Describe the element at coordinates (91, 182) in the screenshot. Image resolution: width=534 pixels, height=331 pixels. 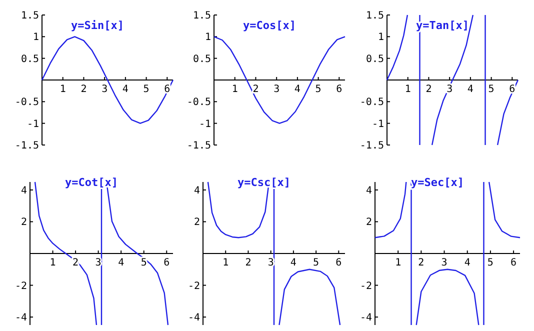
I see `chart-title: y=Cot[x]` at that location.